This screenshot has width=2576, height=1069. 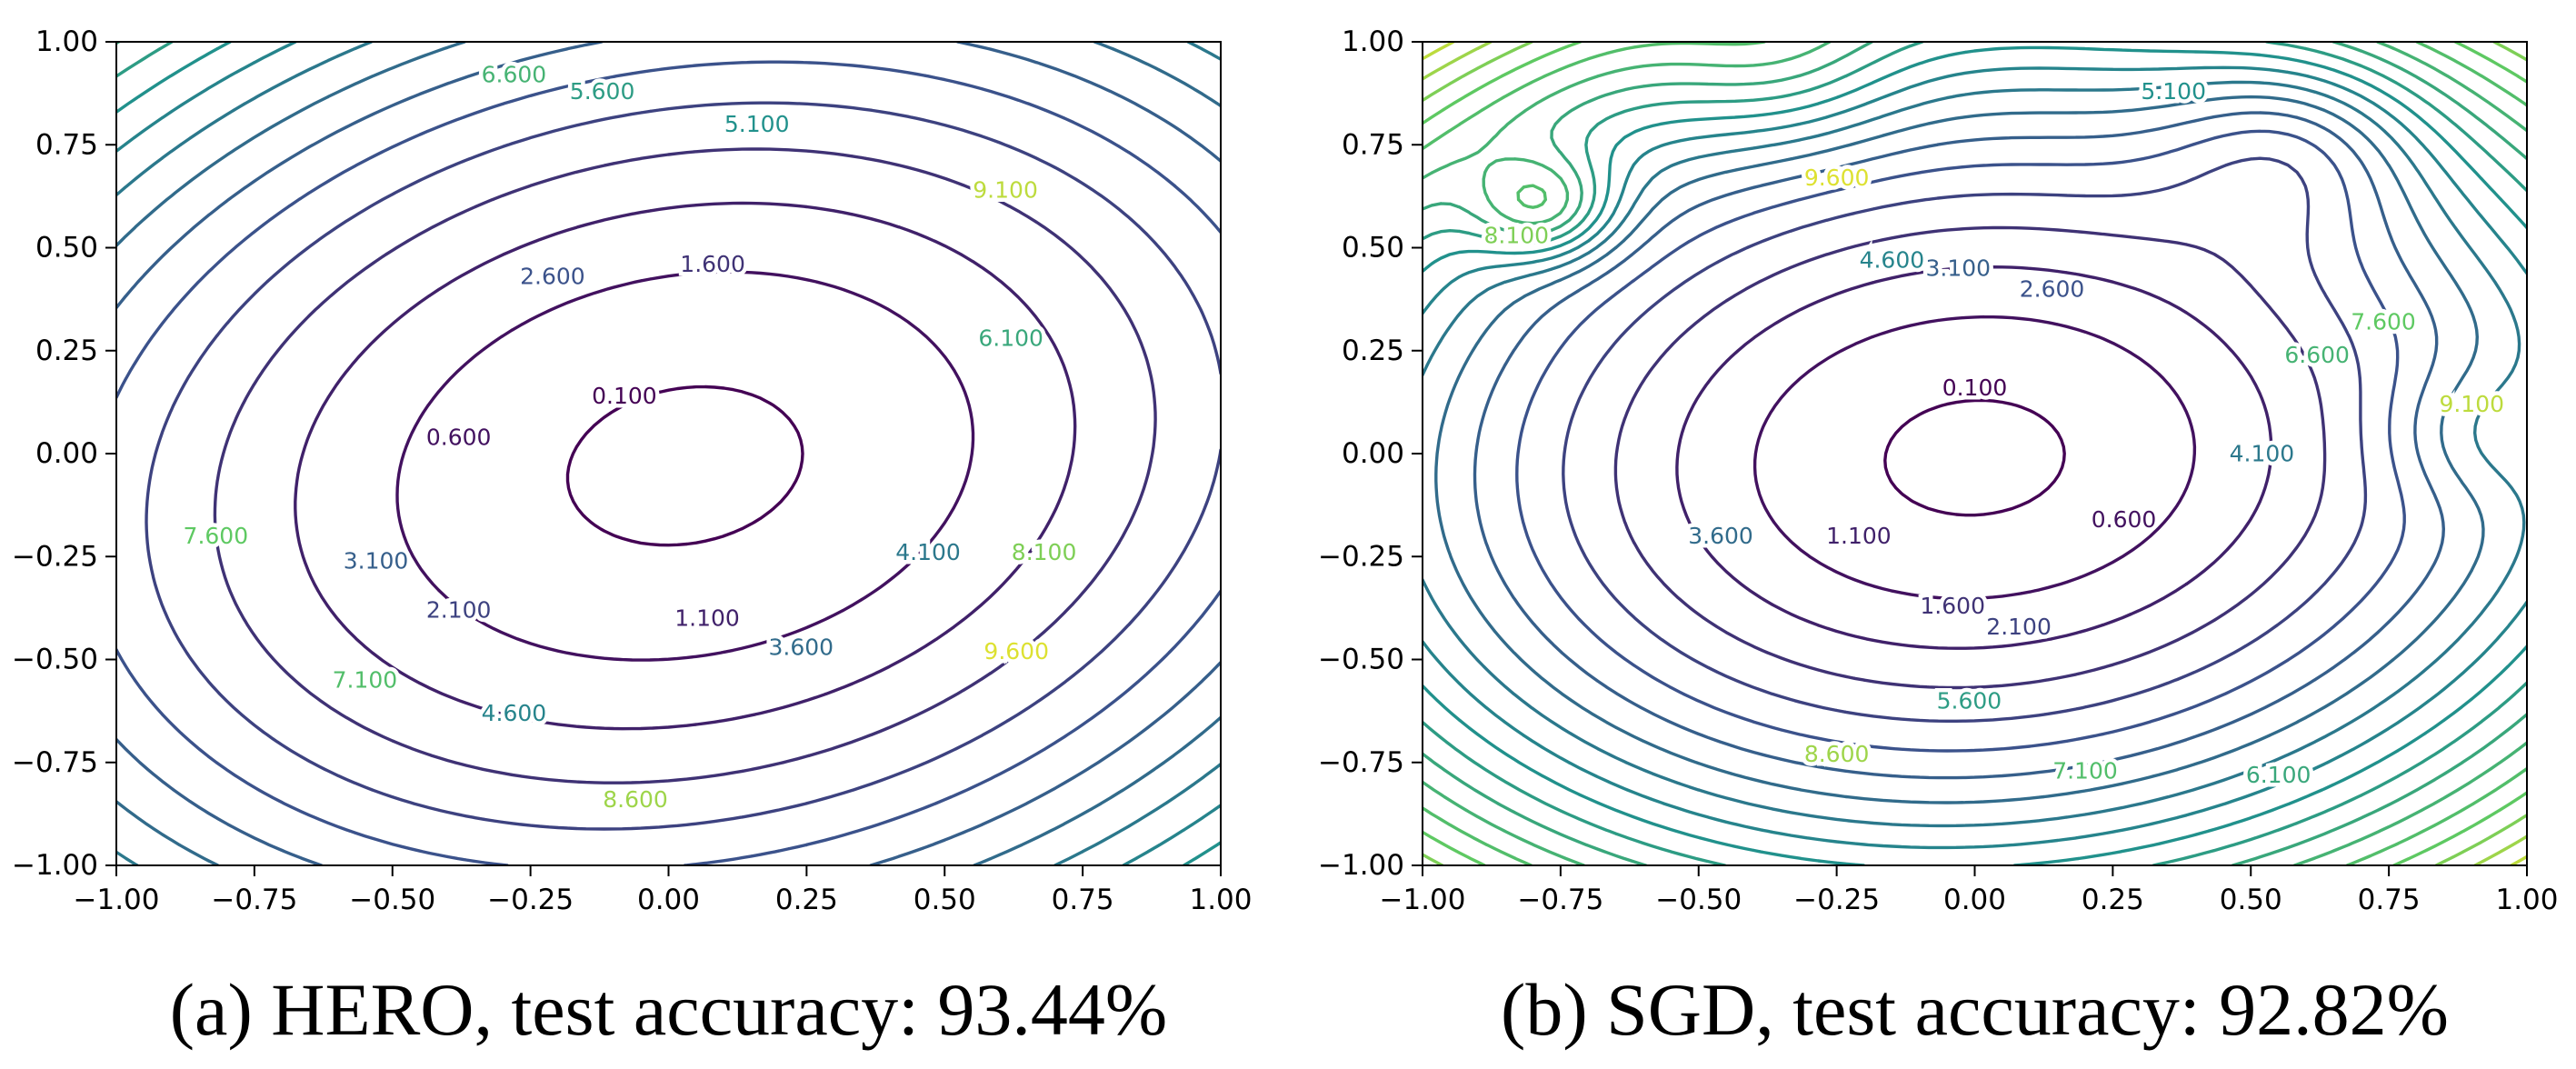 I want to click on contour-label: 0.600, so click(x=2124, y=519).